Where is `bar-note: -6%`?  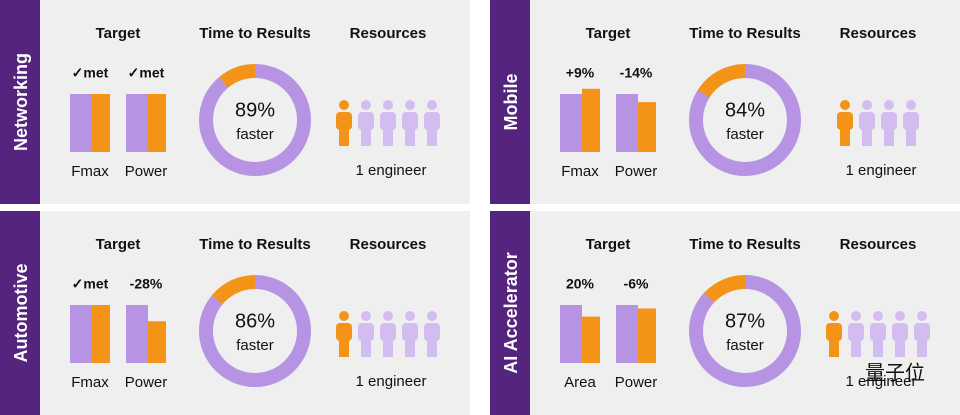
bar-note: -6% is located at coordinates (636, 284).